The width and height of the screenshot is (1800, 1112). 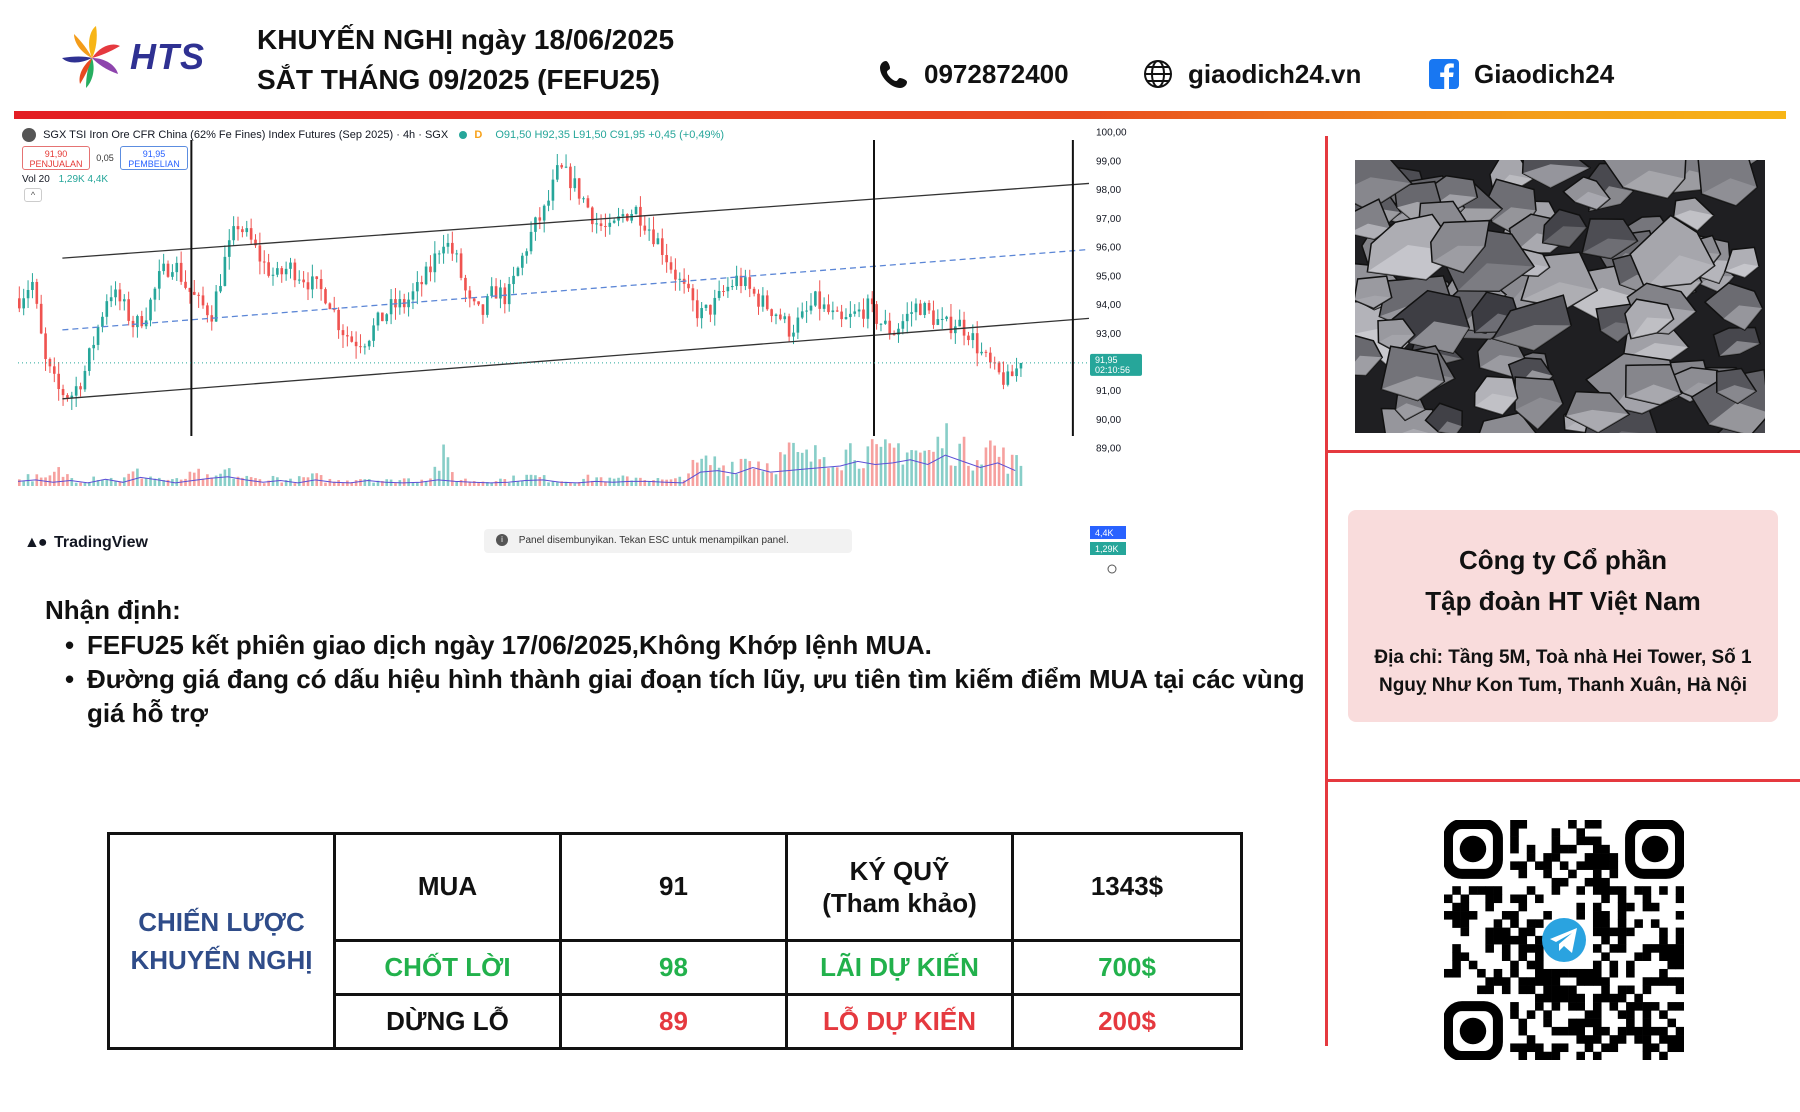 What do you see at coordinates (1251, 74) in the screenshot?
I see `website-contact: giaodich24.vn` at bounding box center [1251, 74].